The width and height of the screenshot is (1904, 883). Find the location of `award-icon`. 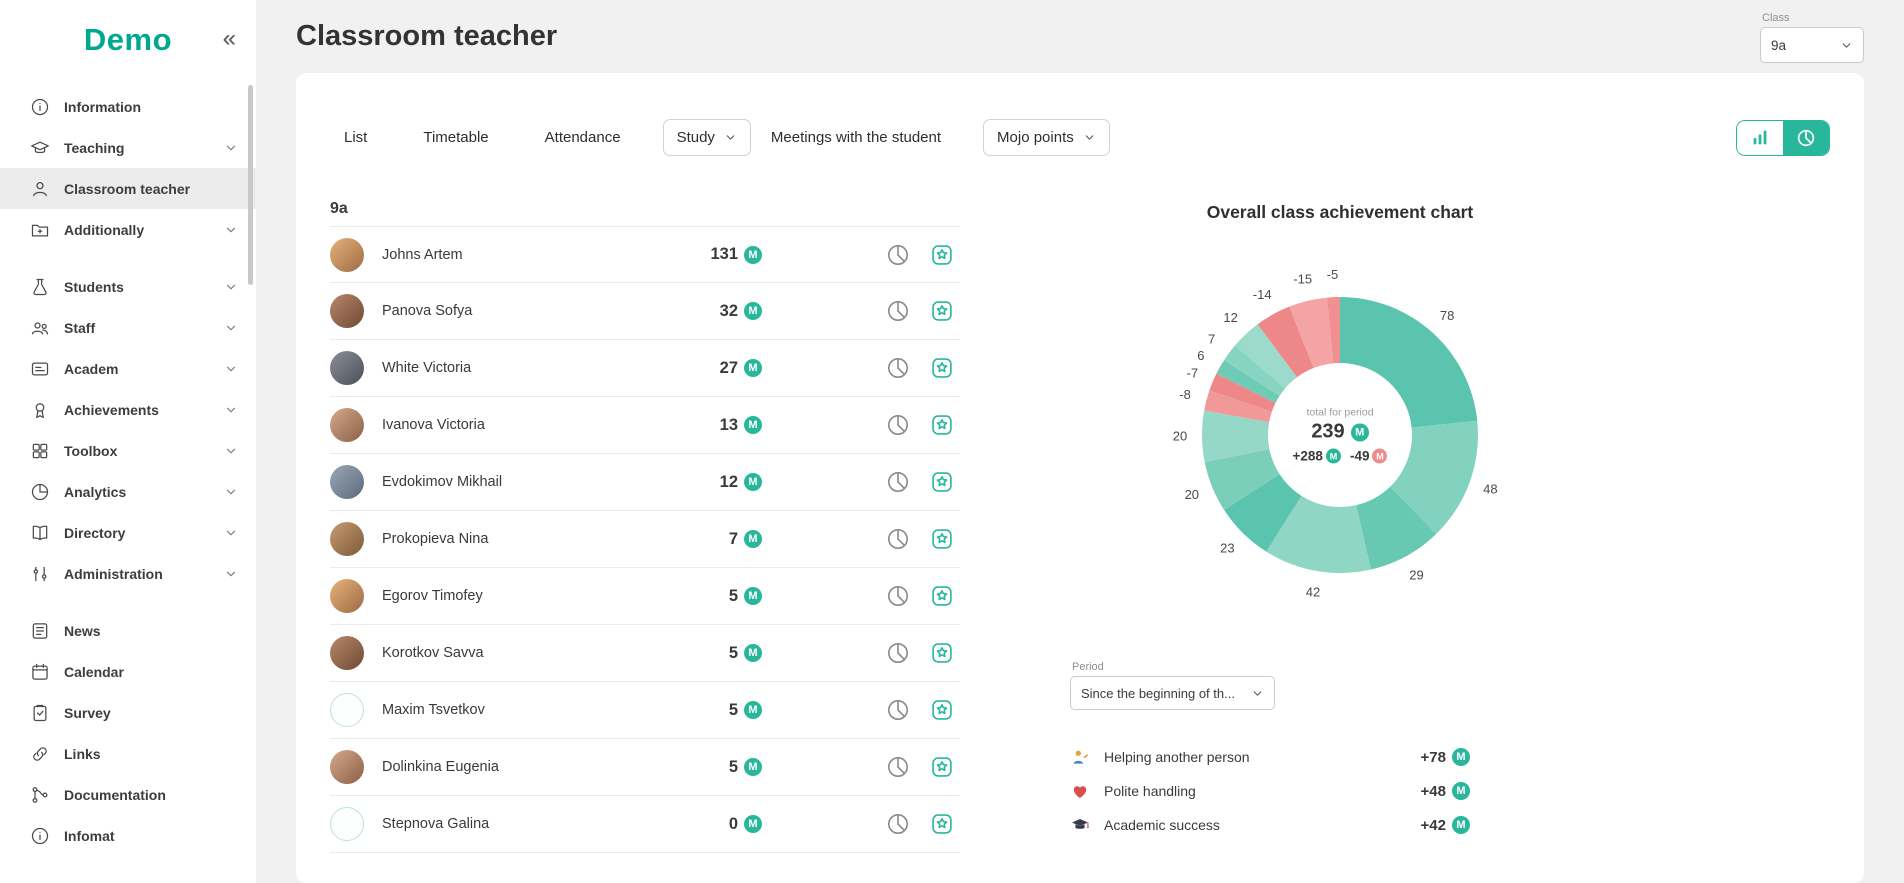

award-icon is located at coordinates (942, 539).